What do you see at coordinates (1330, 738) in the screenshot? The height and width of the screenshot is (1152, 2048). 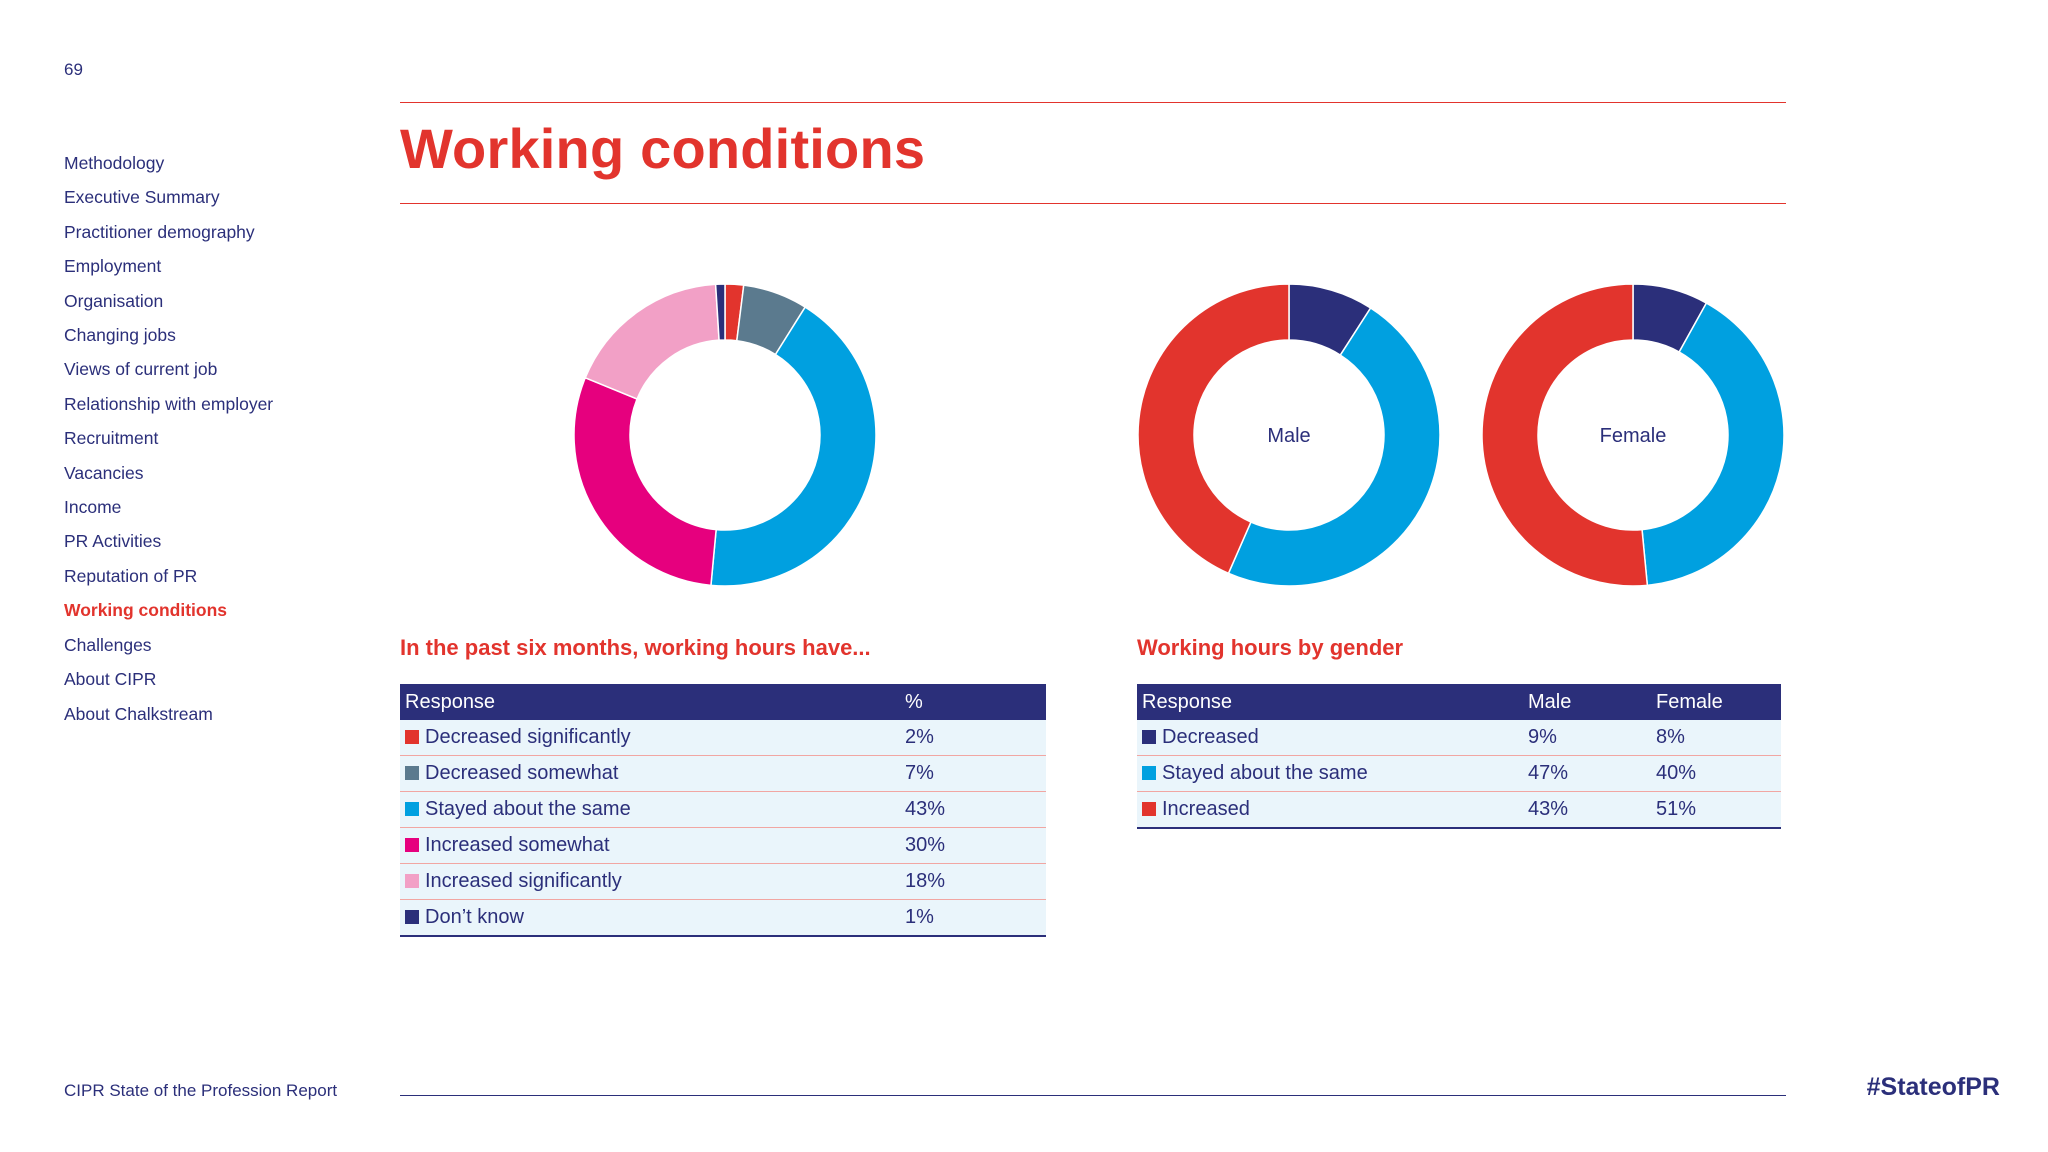 I see `response-cell: Decreased` at bounding box center [1330, 738].